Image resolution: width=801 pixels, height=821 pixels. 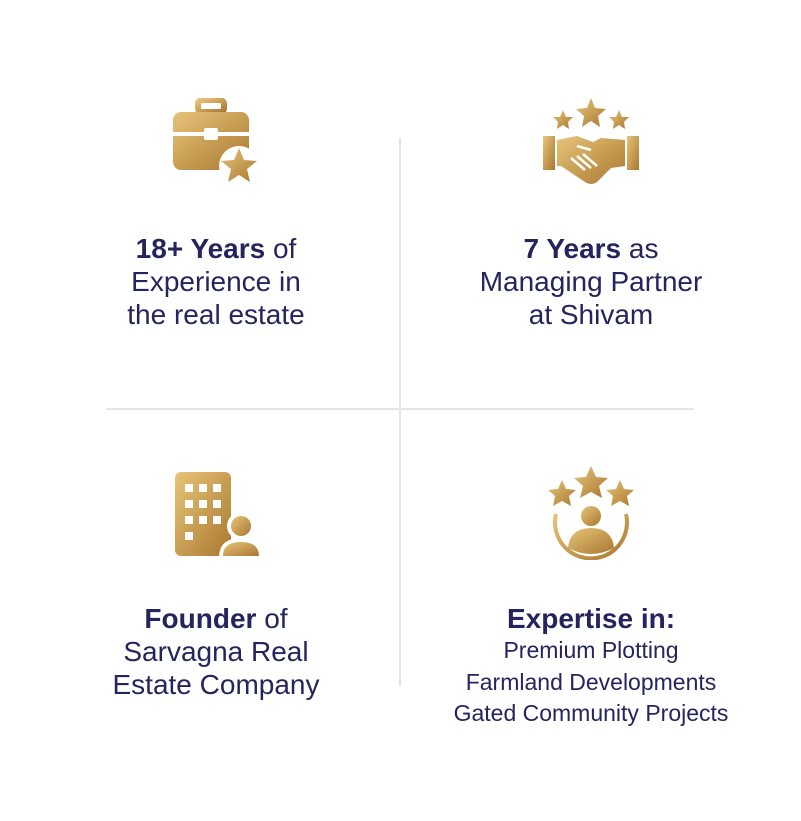 What do you see at coordinates (400, 412) in the screenshot?
I see `vertical-divider` at bounding box center [400, 412].